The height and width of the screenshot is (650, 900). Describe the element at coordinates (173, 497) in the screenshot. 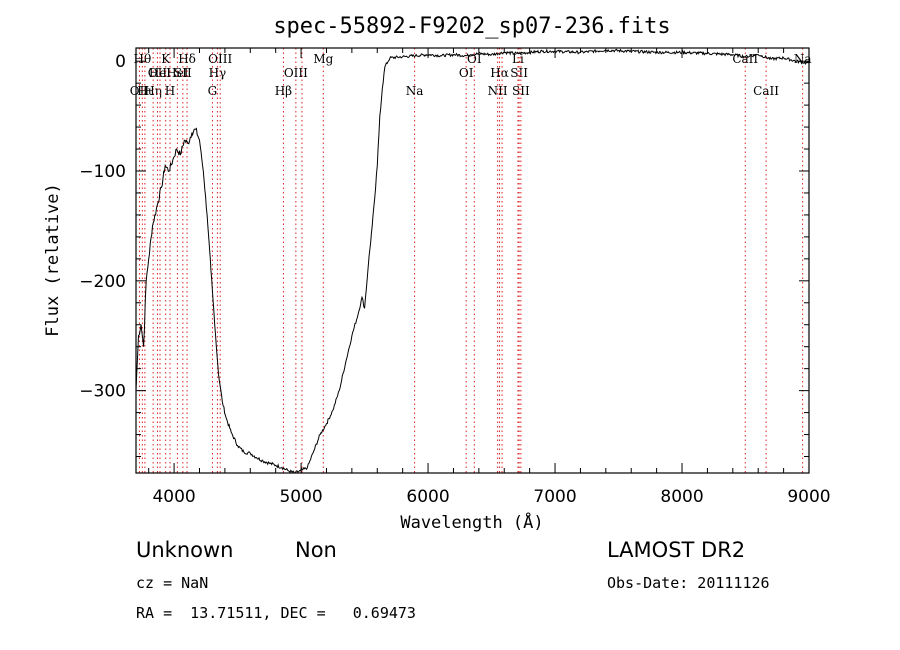

I see `x-tick-label: 4000` at that location.